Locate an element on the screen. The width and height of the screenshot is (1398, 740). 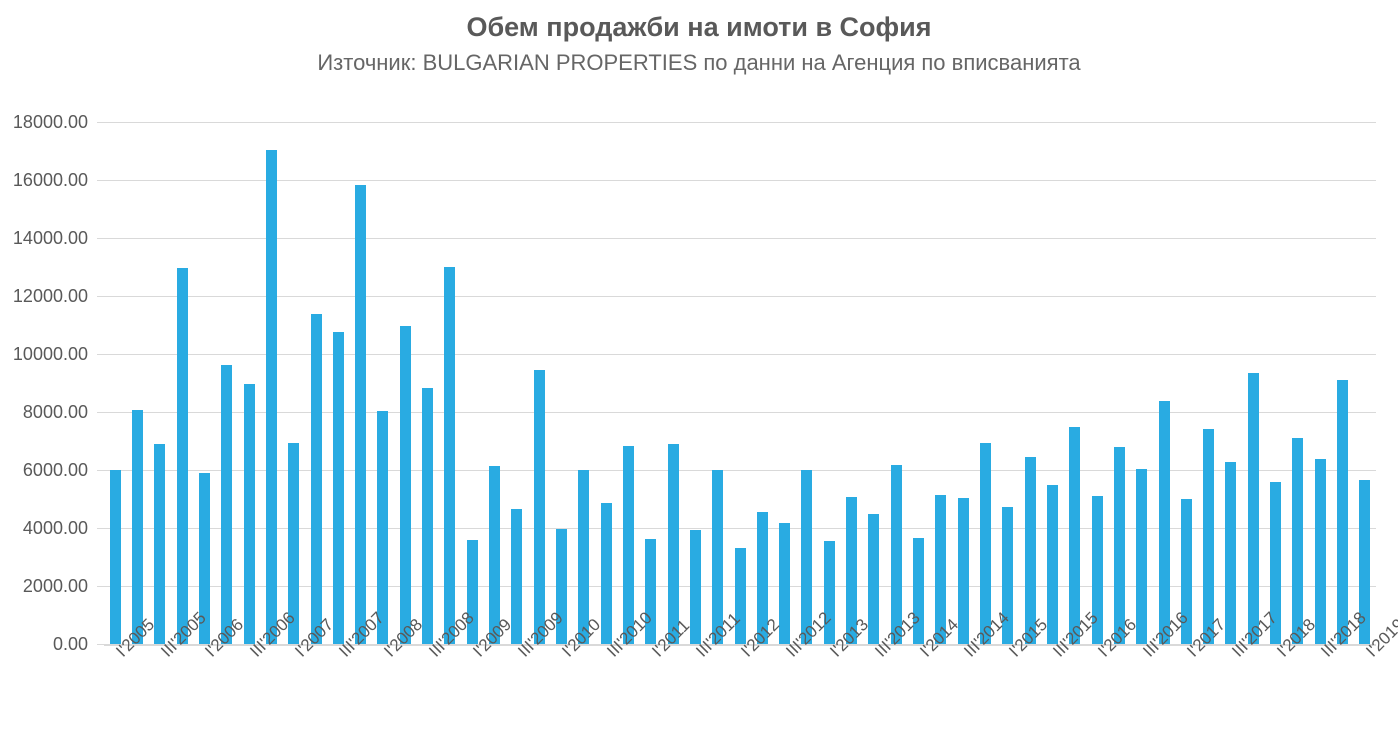
axis-baseline is located at coordinates (740, 645).